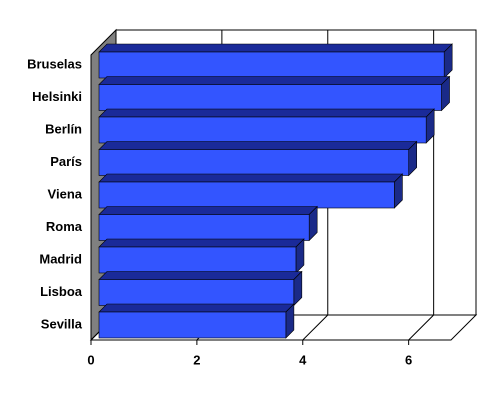 This screenshot has width=493, height=406. Describe the element at coordinates (66, 161) in the screenshot. I see `y-tick-label: París` at that location.